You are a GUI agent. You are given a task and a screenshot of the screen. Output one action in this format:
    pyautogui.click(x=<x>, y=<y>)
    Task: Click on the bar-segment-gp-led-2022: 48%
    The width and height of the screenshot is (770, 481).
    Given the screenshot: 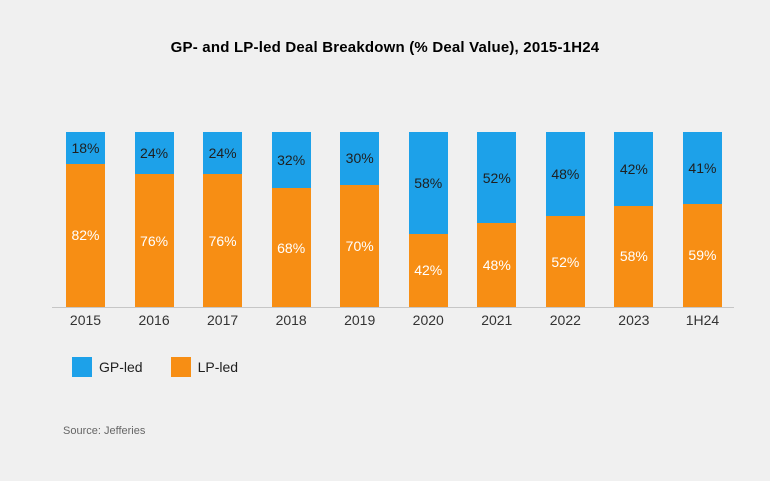 What is the action you would take?
    pyautogui.click(x=565, y=174)
    